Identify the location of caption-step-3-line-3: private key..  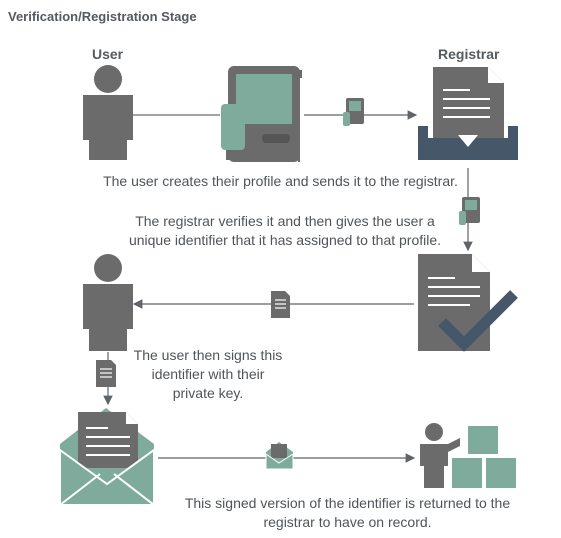
(208, 393).